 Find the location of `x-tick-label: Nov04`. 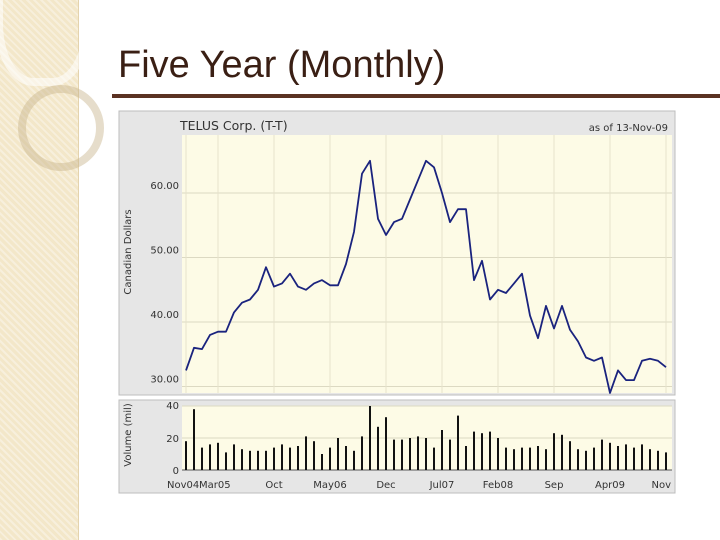

x-tick-label: Nov04 is located at coordinates (183, 485).